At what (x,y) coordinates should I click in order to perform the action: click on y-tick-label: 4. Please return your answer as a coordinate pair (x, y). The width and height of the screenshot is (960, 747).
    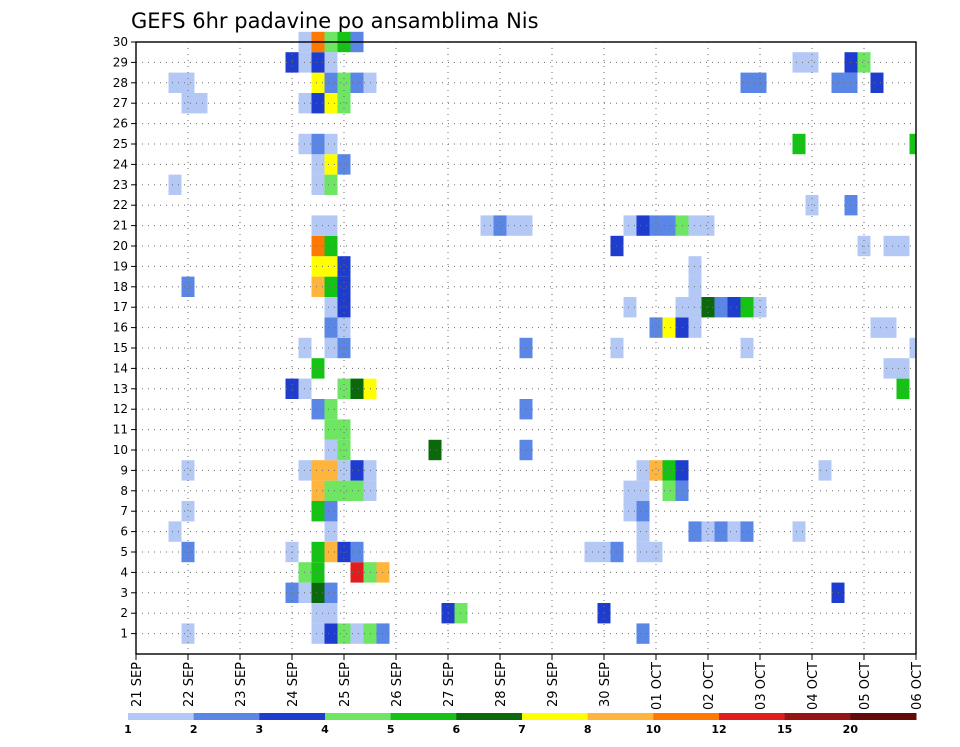
    Looking at the image, I should click on (124, 572).